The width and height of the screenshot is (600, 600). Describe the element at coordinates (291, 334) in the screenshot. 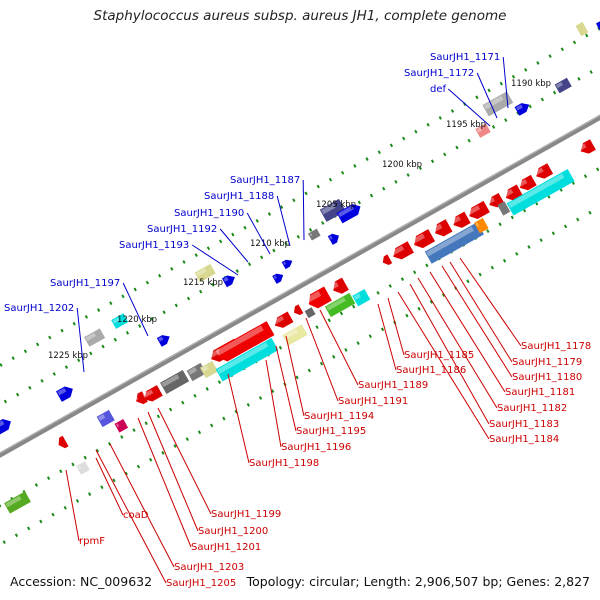

I see `reverse-gene-15-highlight` at that location.